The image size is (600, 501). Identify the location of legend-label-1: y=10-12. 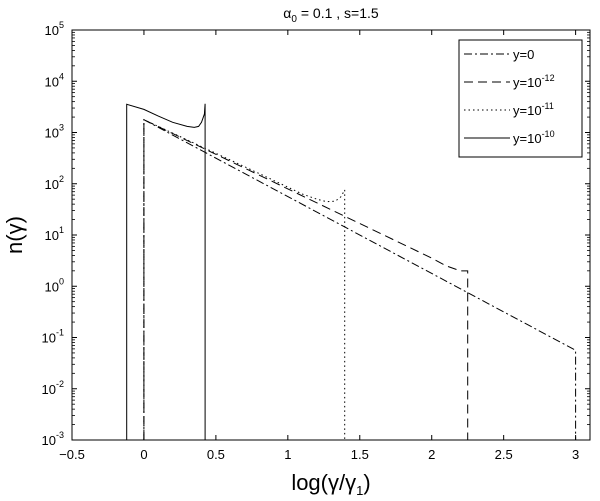
(534, 81).